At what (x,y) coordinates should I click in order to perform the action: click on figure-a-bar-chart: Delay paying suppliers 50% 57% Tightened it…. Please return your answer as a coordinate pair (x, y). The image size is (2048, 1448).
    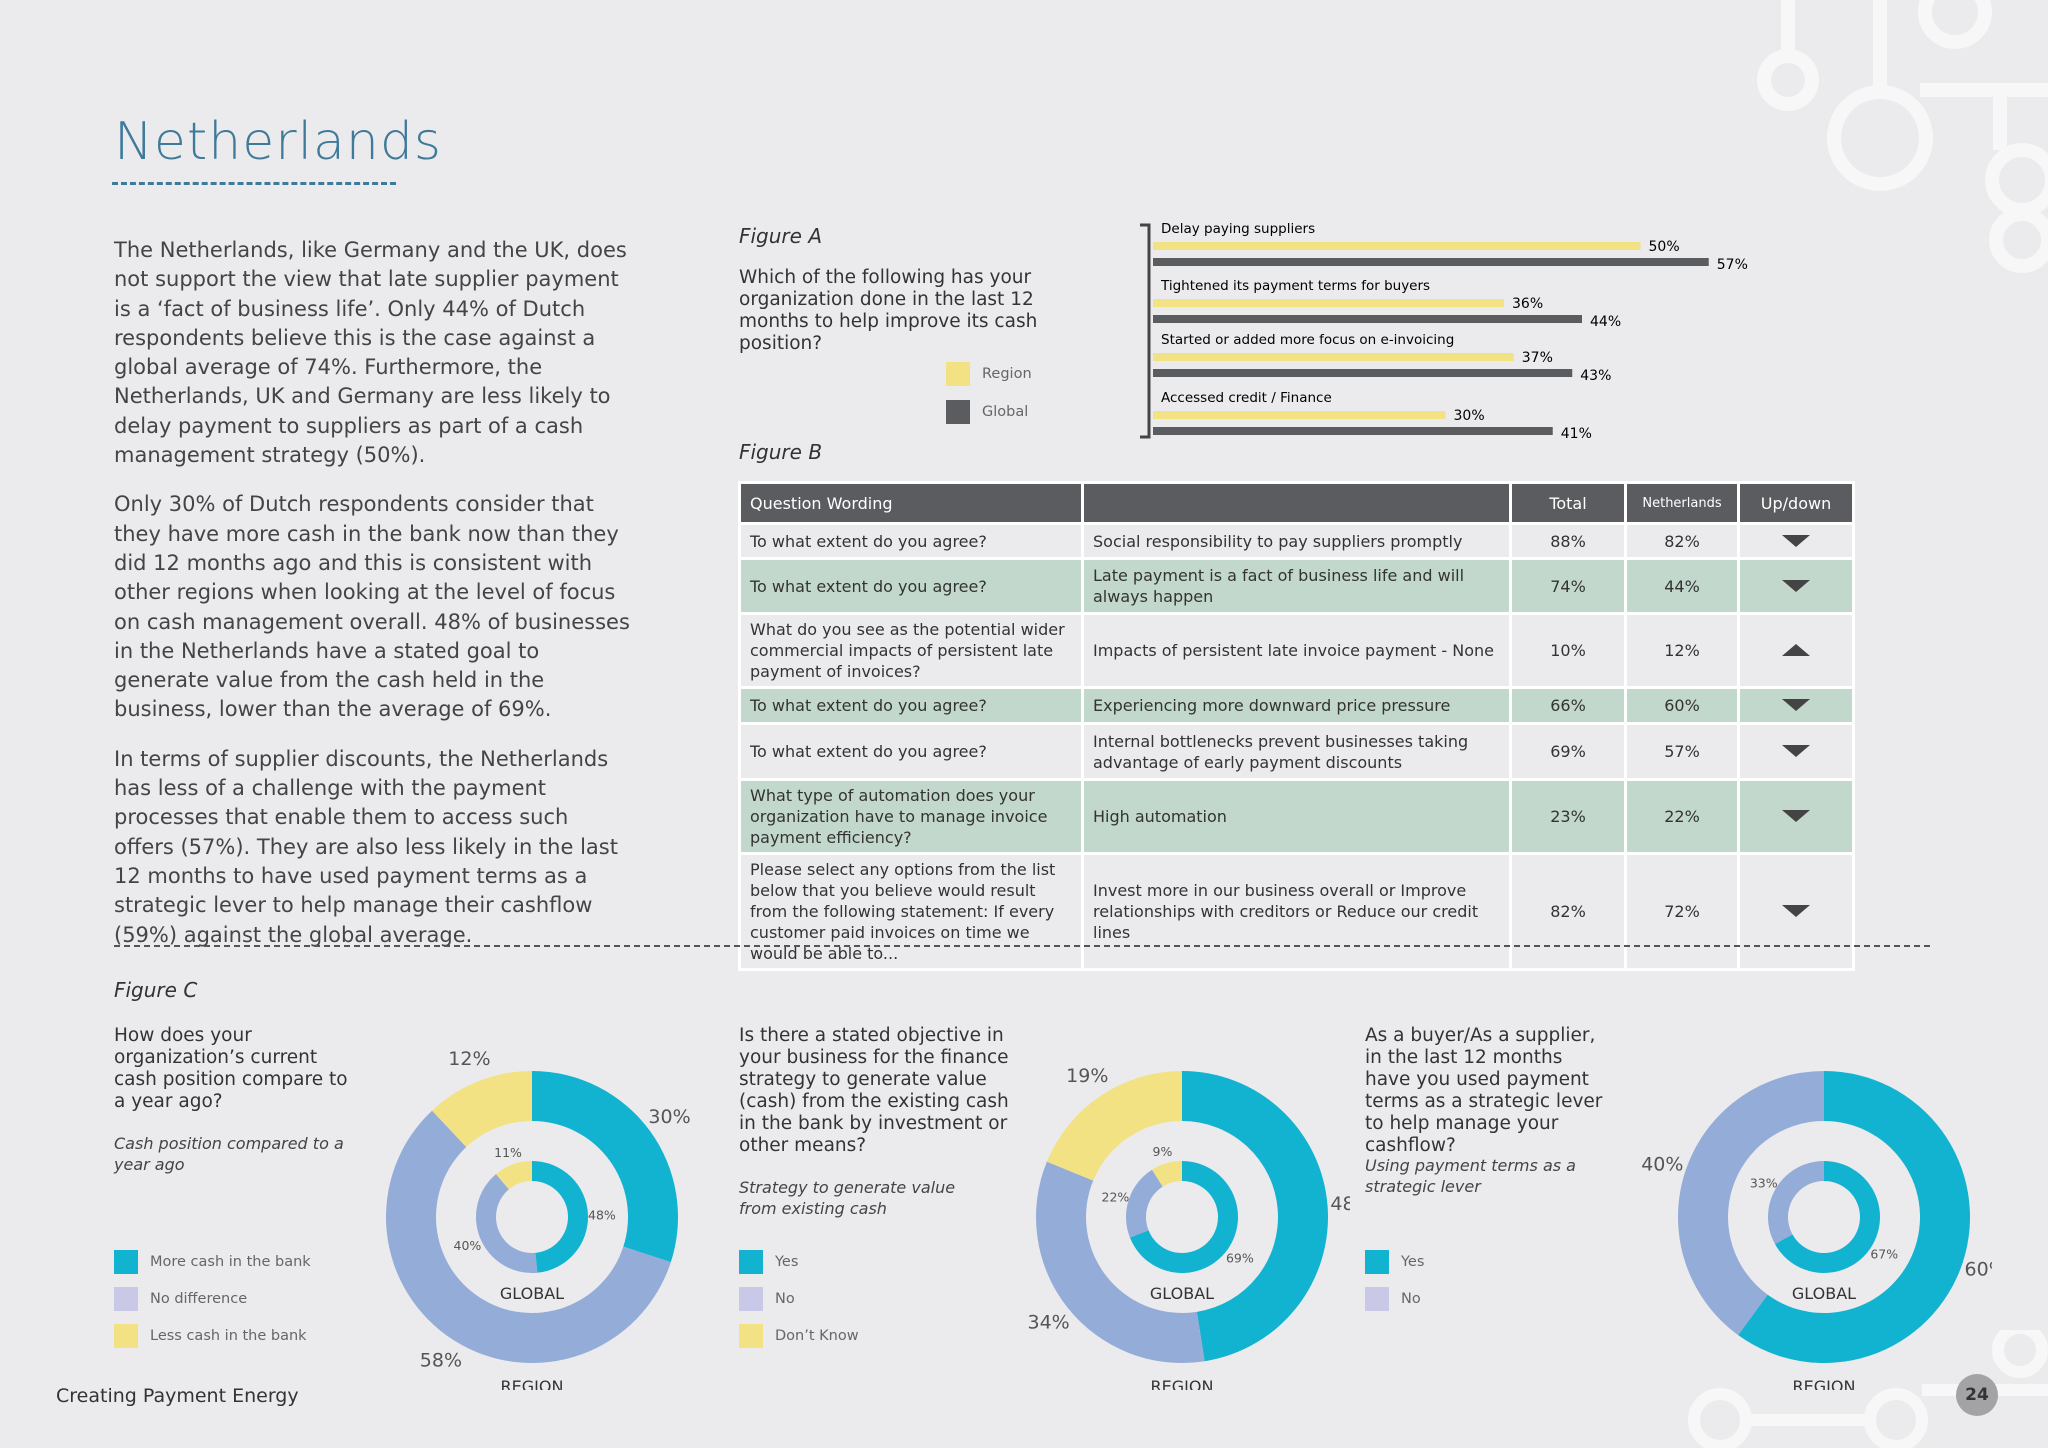
    Looking at the image, I should click on (1444, 331).